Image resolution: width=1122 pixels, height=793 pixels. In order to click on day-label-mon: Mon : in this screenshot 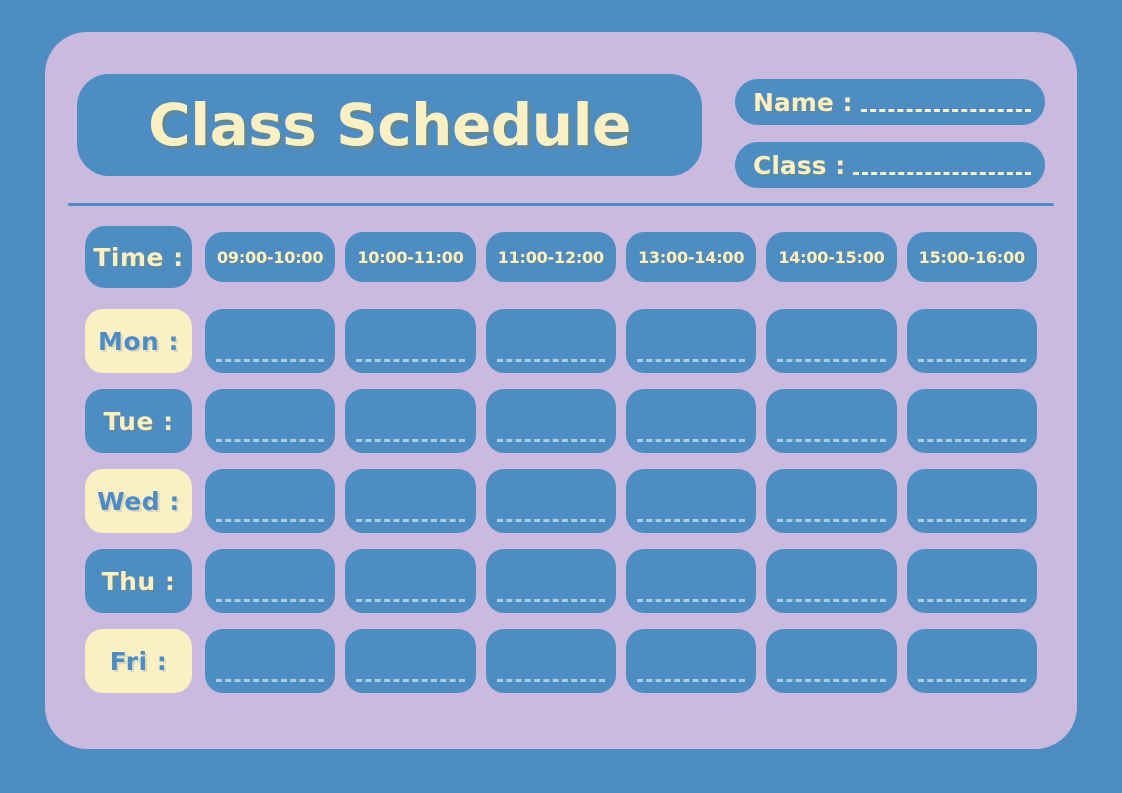, I will do `click(138, 341)`.